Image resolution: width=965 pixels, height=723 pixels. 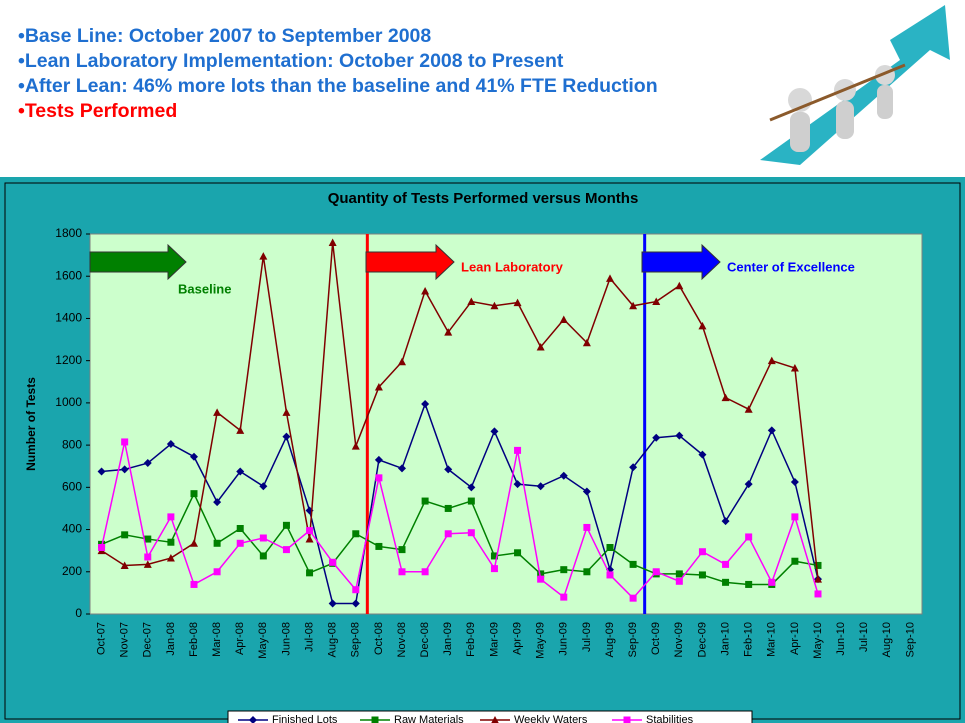 What do you see at coordinates (670, 718) in the screenshot?
I see `legend-label: Stabilities` at bounding box center [670, 718].